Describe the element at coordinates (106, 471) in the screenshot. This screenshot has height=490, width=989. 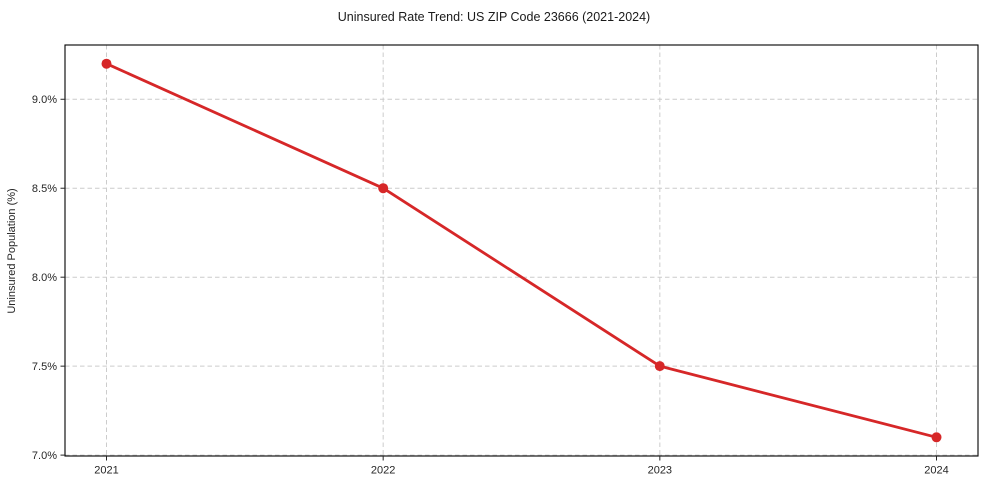
I see `x-tick-label: 2021` at that location.